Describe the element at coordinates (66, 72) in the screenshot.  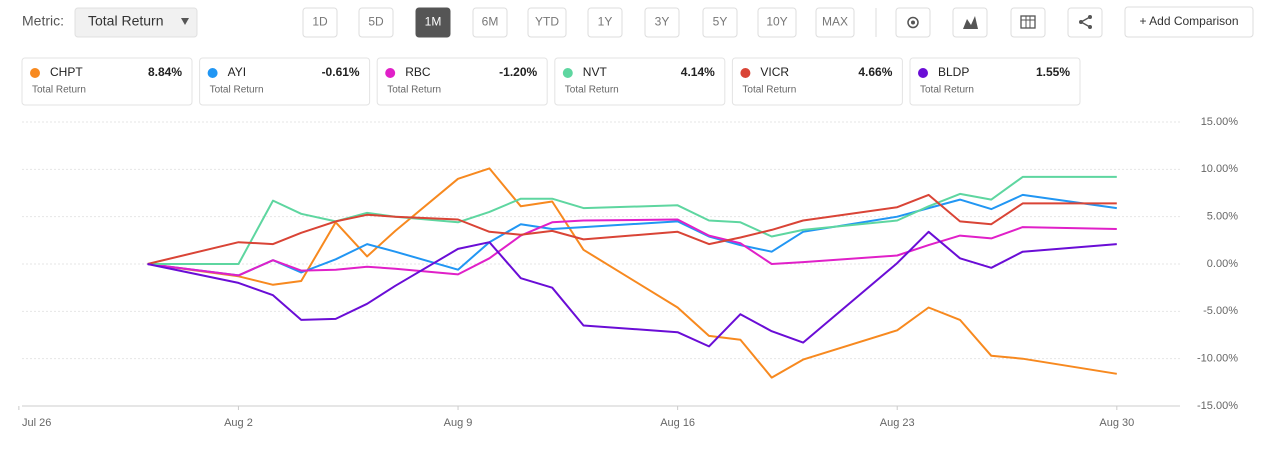
I see `legend-ticker: CHPT` at that location.